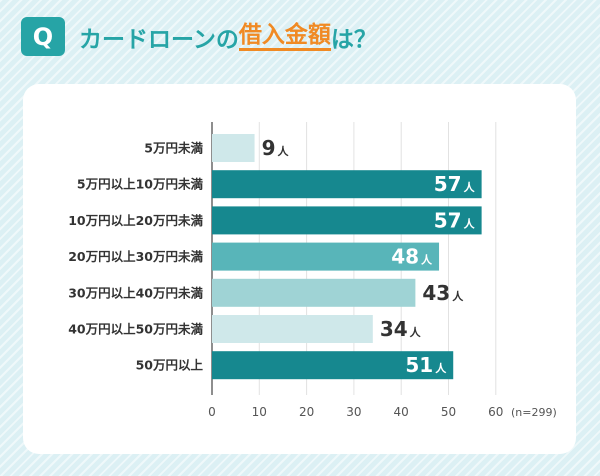 This screenshot has height=476, width=600. Describe the element at coordinates (170, 365) in the screenshot. I see `category-label: 50万円以上` at that location.